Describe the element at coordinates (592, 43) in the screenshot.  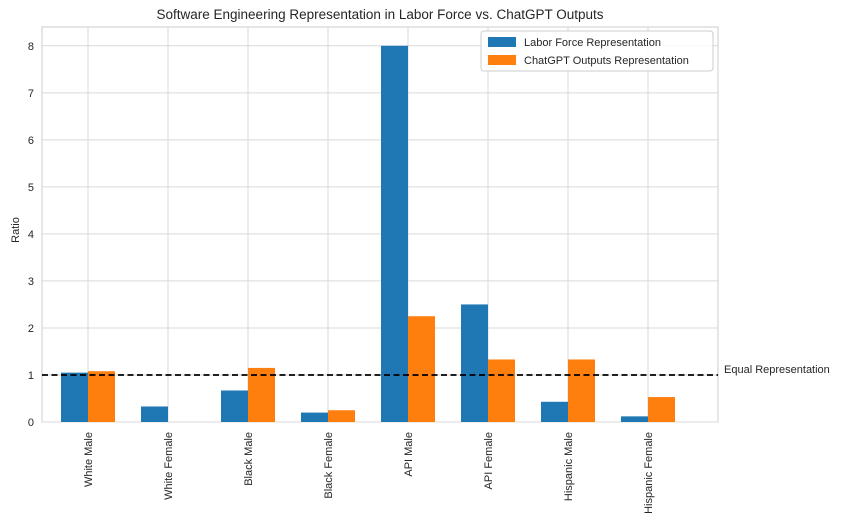
I see `legend-label: Labor Force Representation` at that location.